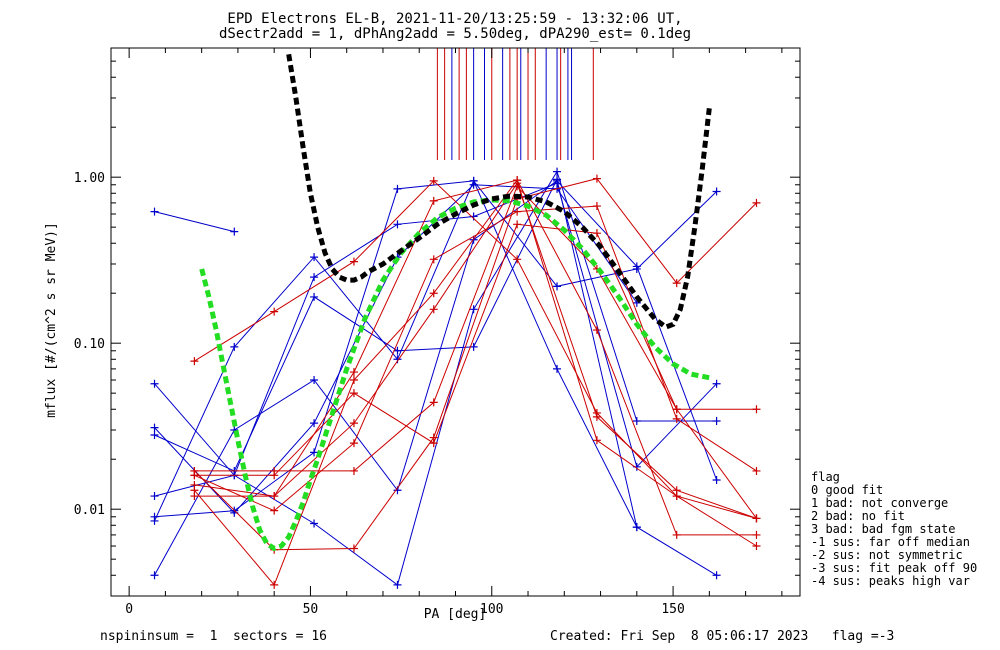  I want to click on legend-item: -1 sus: far off median, so click(890, 542).